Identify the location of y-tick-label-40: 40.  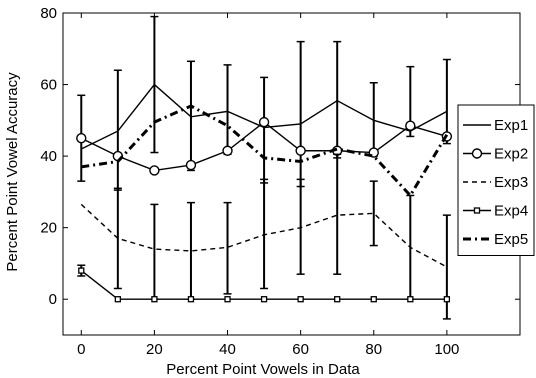
(48, 156).